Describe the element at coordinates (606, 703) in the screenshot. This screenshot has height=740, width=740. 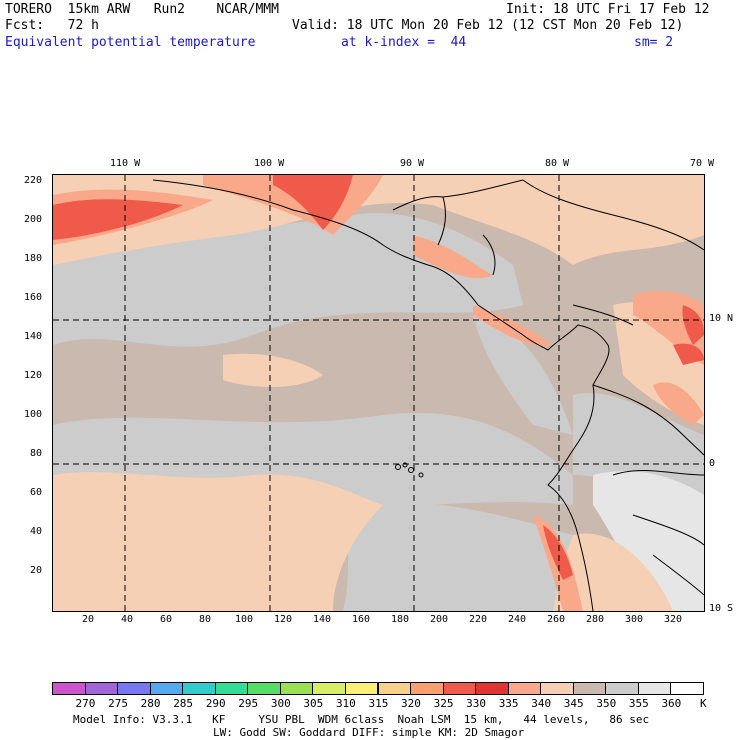
I see `colorbar-label: 350` at that location.